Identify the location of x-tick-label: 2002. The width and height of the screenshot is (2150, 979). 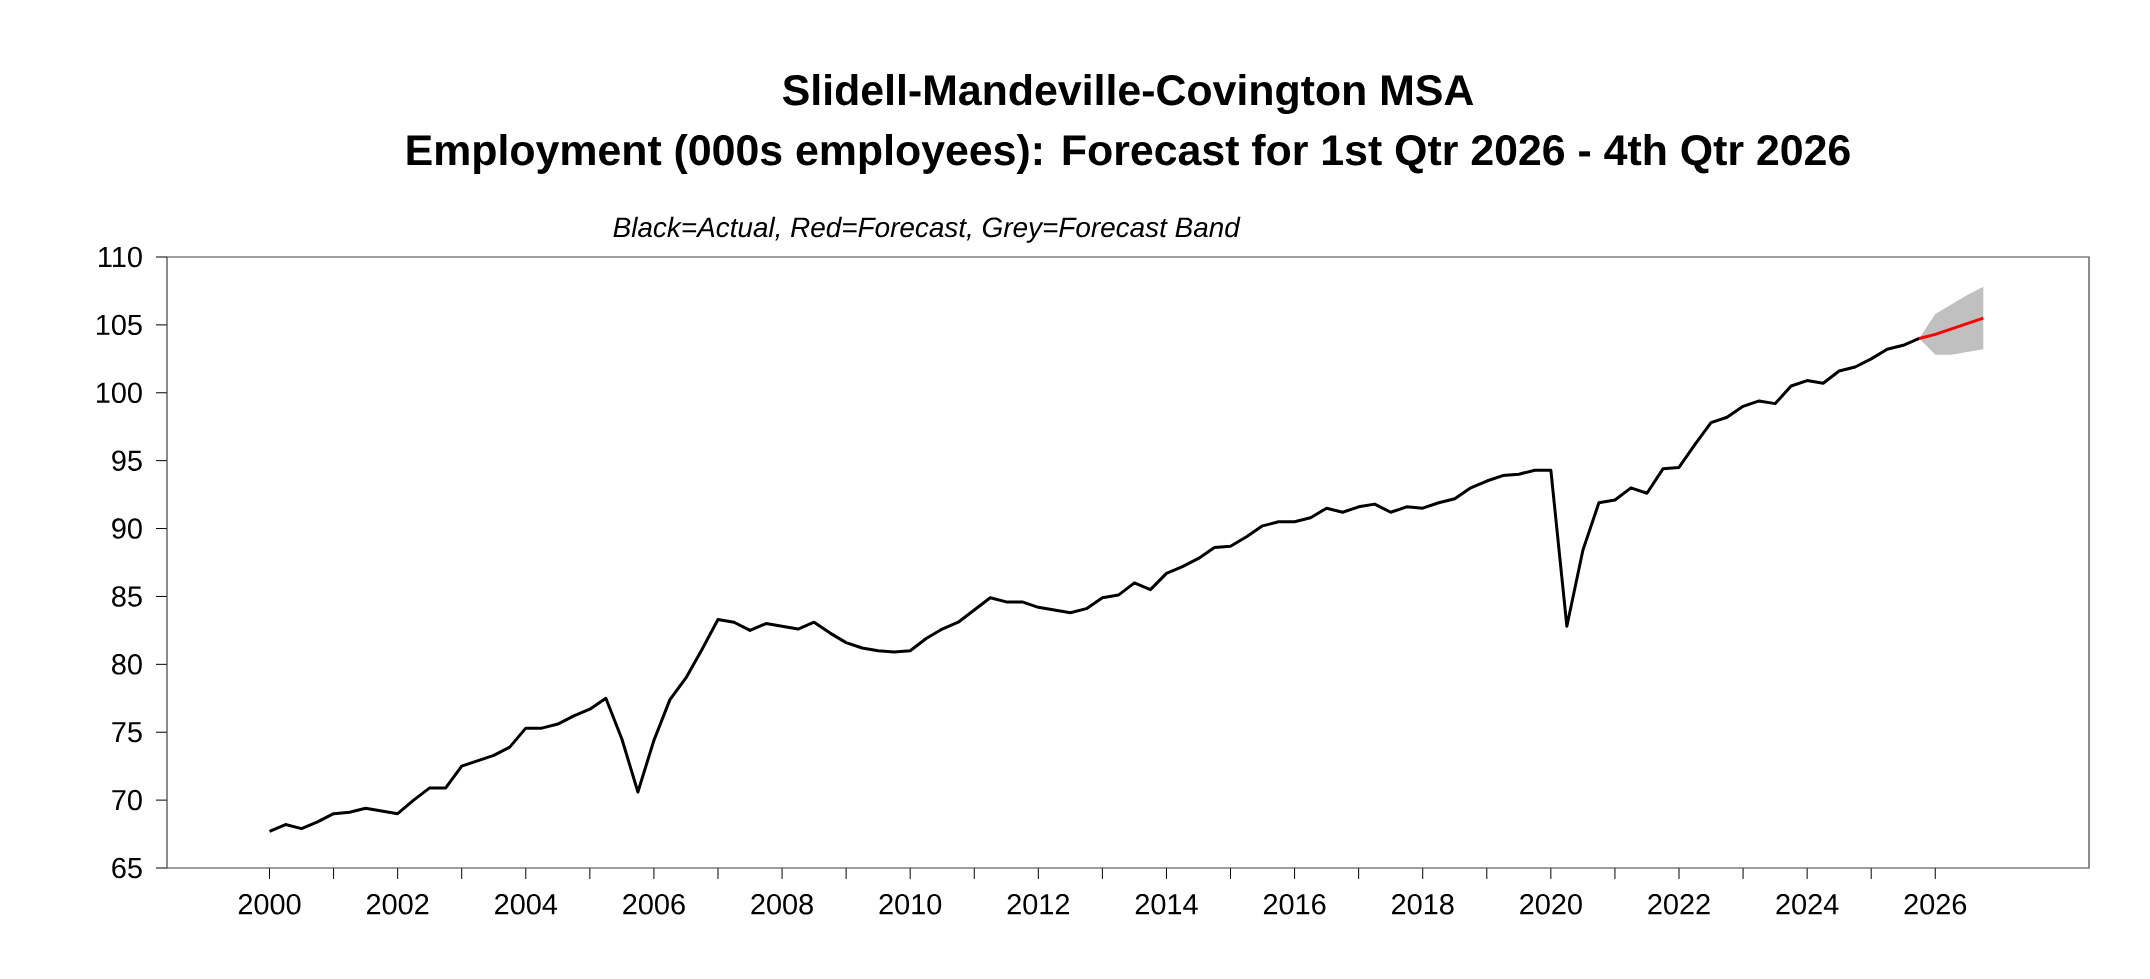
(397, 904).